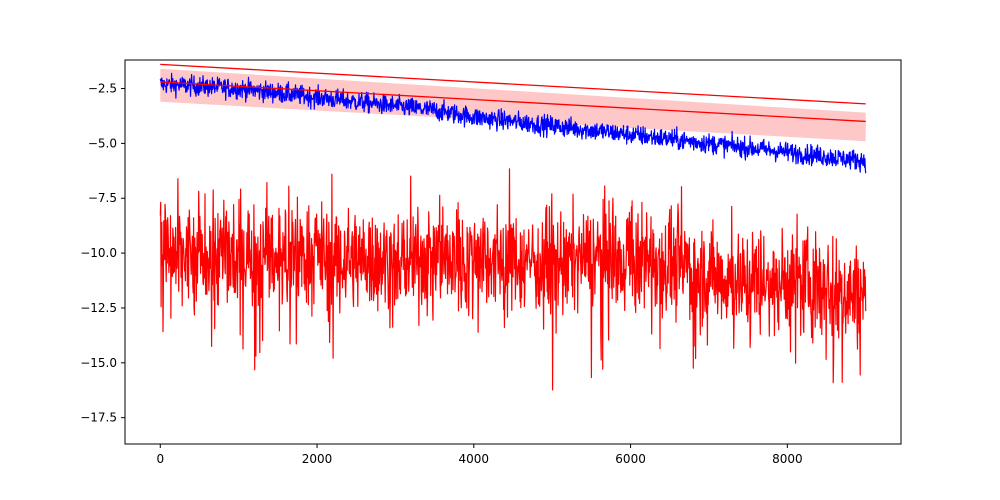 Image resolution: width=1000 pixels, height=500 pixels. What do you see at coordinates (102, 143) in the screenshot?
I see `y-tick-label: −5.0` at bounding box center [102, 143].